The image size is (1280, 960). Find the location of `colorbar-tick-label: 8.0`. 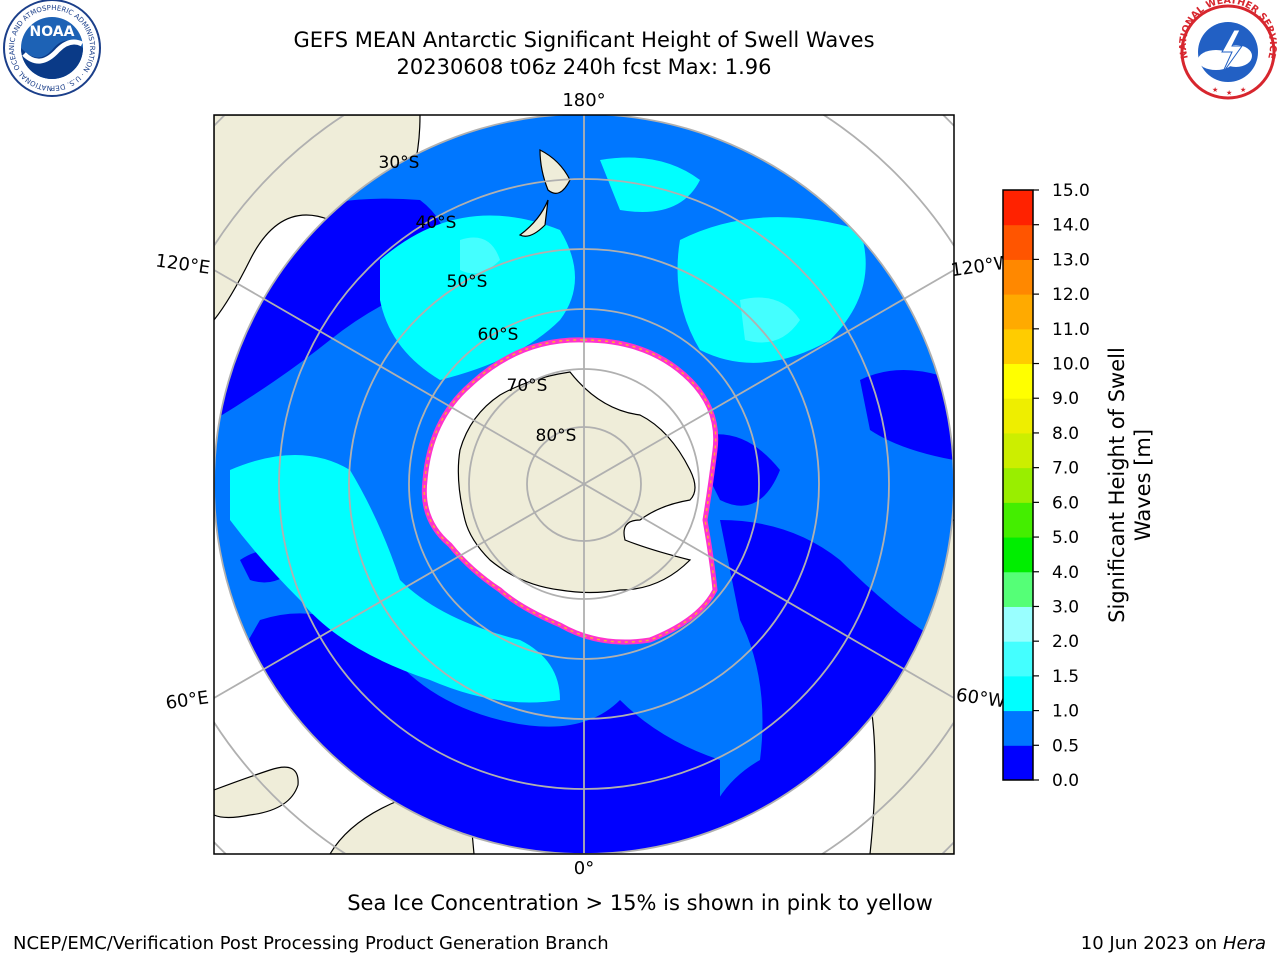

colorbar-tick-label: 8.0 is located at coordinates (1065, 434).